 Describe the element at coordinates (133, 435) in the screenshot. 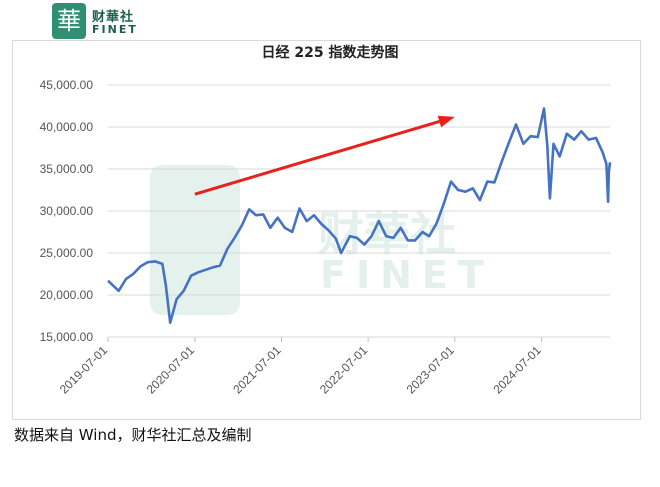

I see `source-footnote: 数据来自 Wind，财华社汇总及编制` at that location.